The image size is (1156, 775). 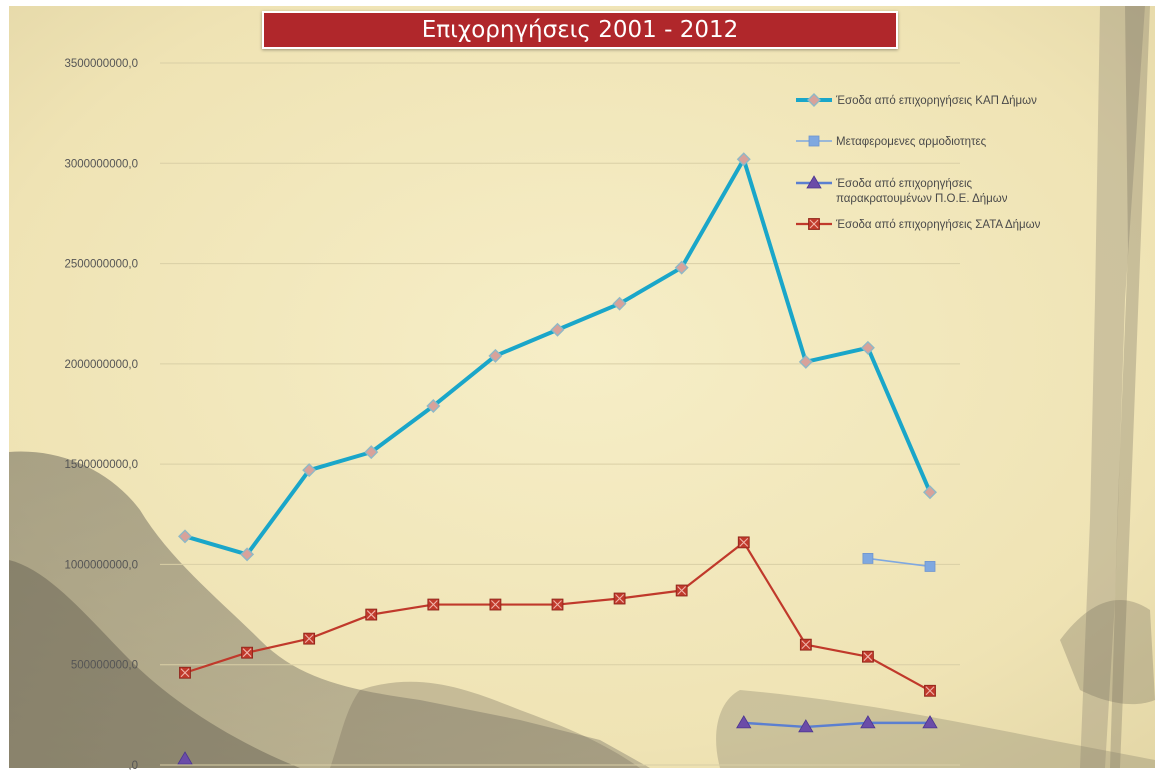 What do you see at coordinates (485, 724) in the screenshot?
I see `ink-wash-bottom-center` at bounding box center [485, 724].